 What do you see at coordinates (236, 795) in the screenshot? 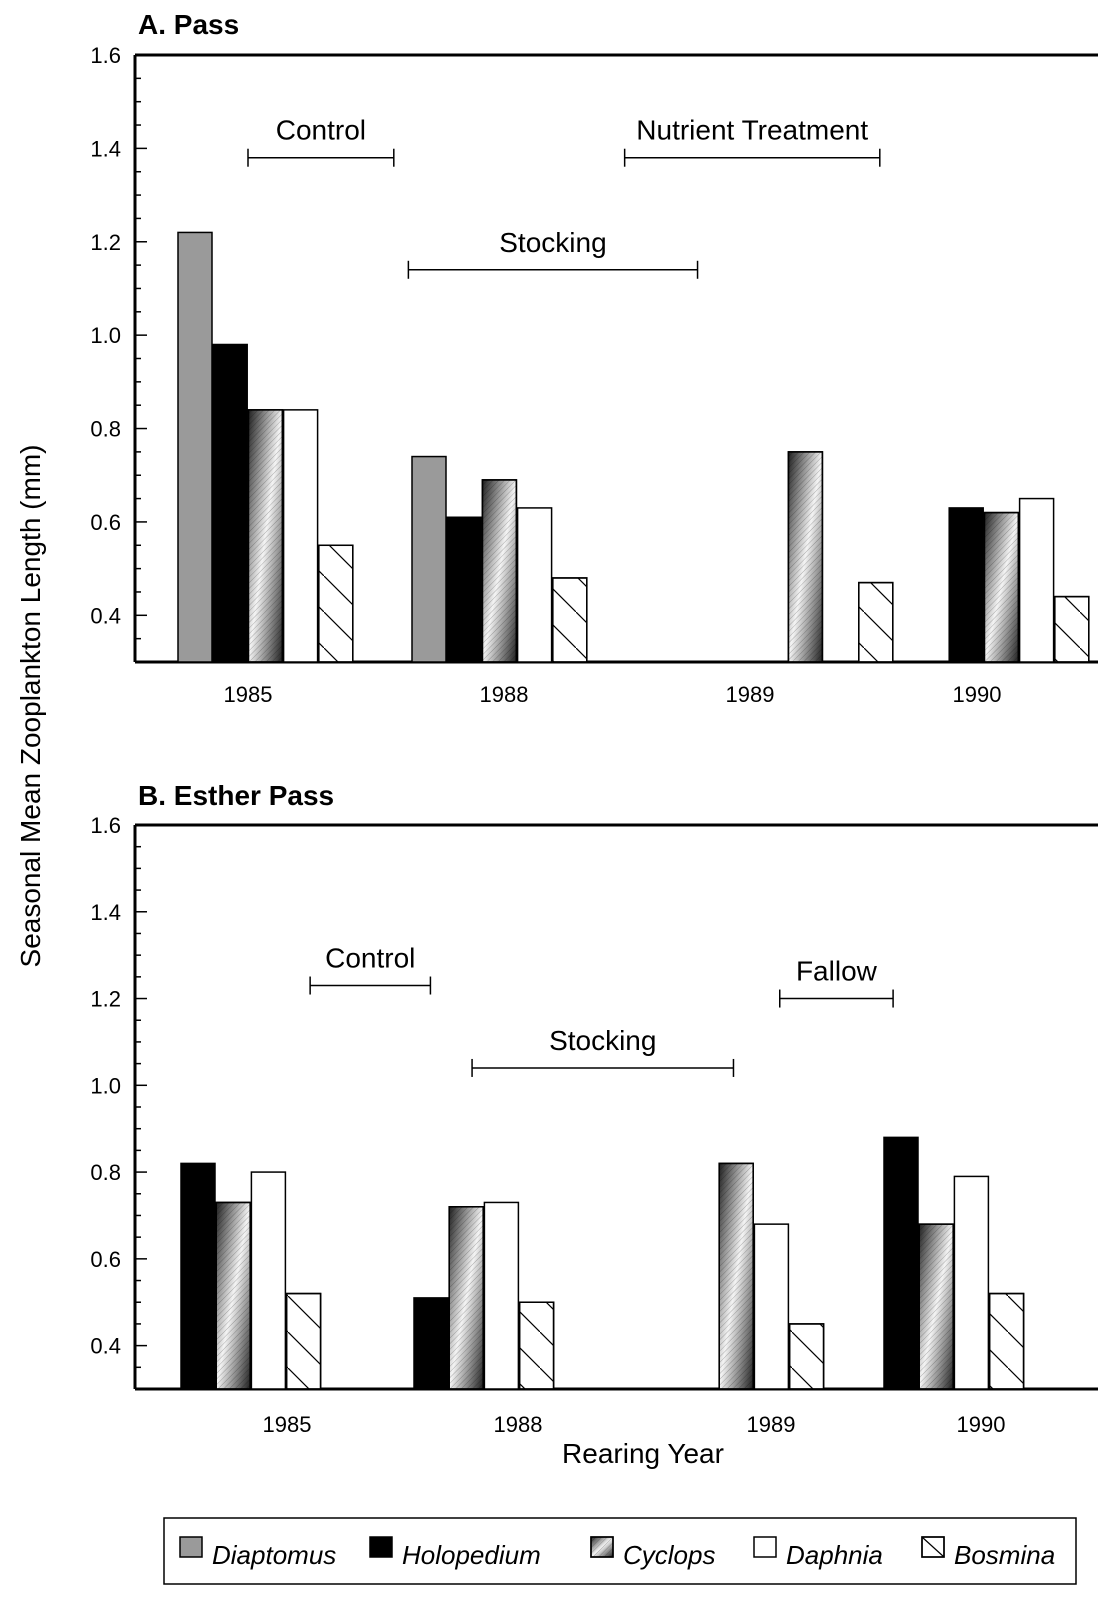
I see `panel-b-title: B. Esther Pass` at bounding box center [236, 795].